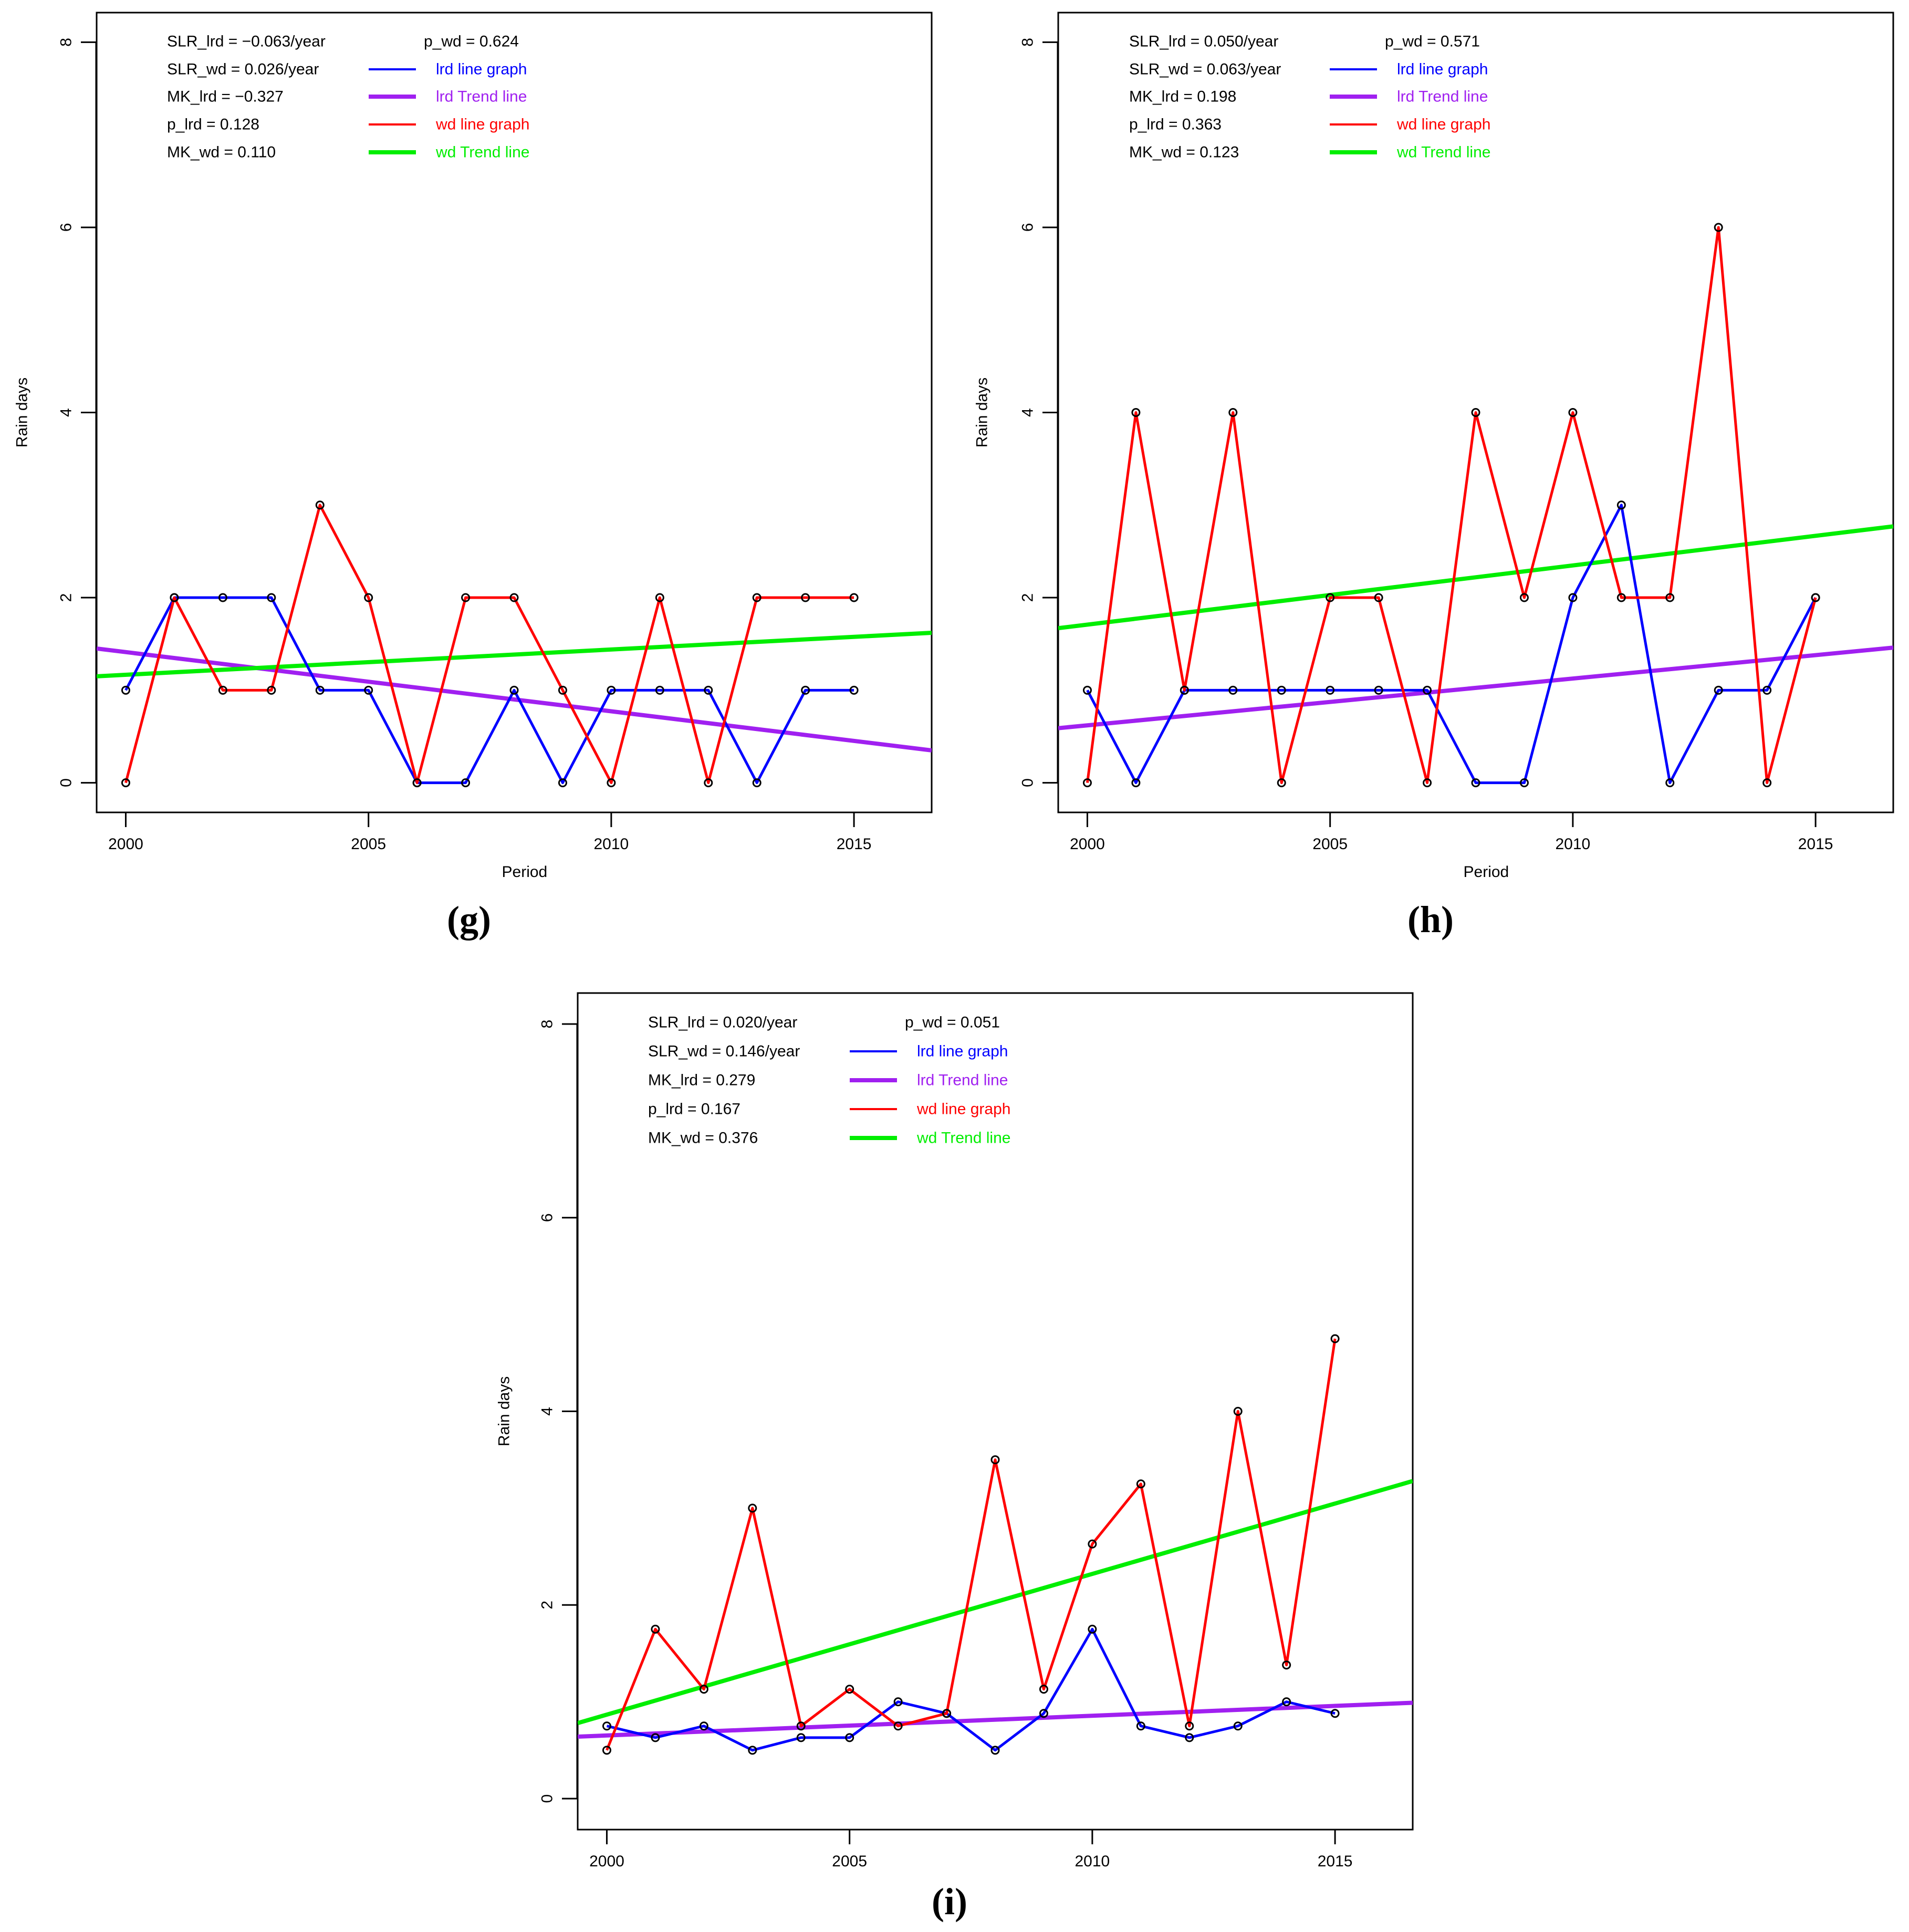  I want to click on stat-text: p_lrd = 0.167, so click(694, 1109).